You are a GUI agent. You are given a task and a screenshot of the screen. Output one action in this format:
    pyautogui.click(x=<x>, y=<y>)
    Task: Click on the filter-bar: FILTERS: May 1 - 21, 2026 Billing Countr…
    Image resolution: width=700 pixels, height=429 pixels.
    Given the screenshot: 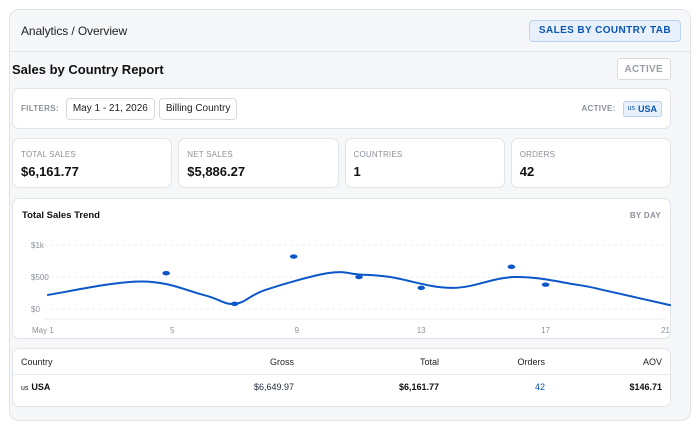 What is the action you would take?
    pyautogui.click(x=341, y=108)
    